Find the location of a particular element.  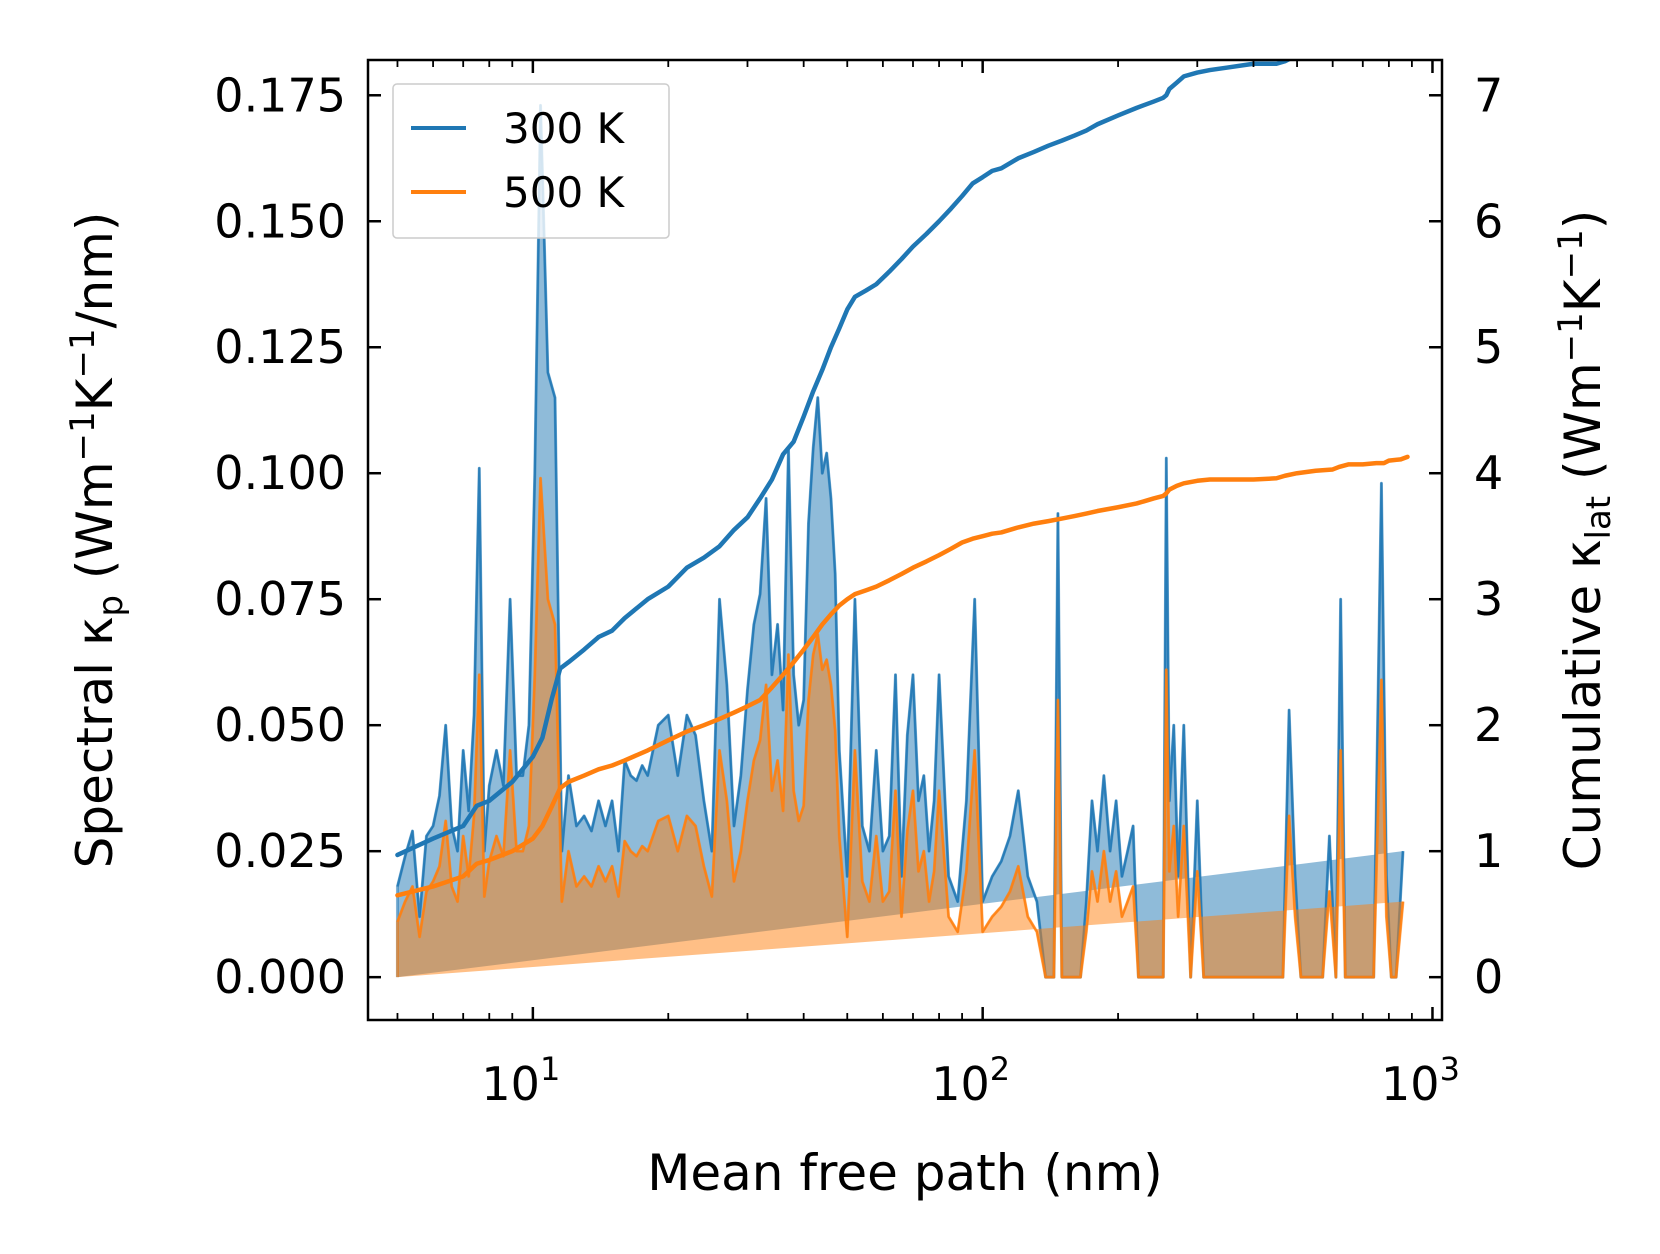

right-y-tick-label: 5 is located at coordinates (1488, 347).